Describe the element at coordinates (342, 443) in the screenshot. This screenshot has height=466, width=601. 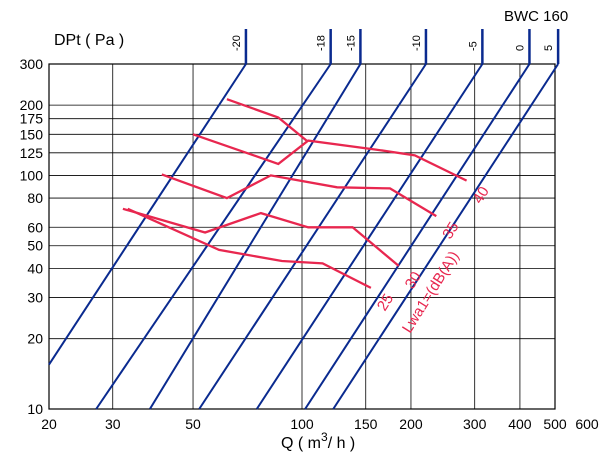
I see `x-axis-label-part-2: / h )` at that location.